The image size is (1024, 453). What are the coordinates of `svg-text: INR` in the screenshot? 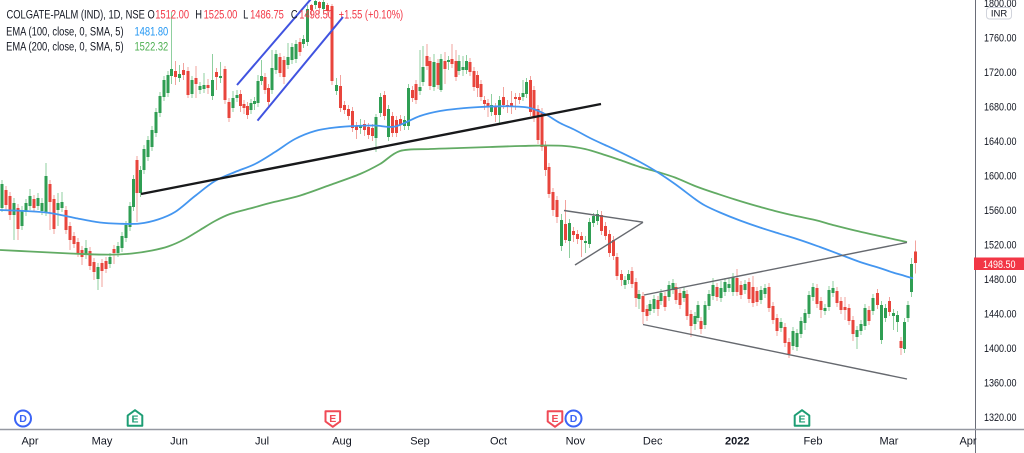 It's located at (999, 14).